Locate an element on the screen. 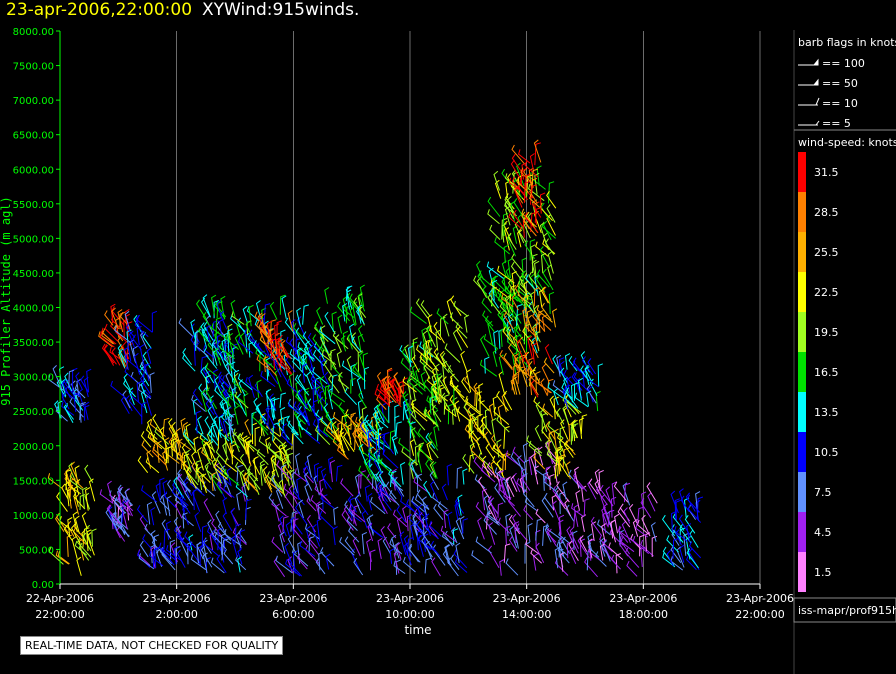 Image resolution: width=896 pixels, height=674 pixels. speed-legend-item: 13.5 is located at coordinates (818, 412).